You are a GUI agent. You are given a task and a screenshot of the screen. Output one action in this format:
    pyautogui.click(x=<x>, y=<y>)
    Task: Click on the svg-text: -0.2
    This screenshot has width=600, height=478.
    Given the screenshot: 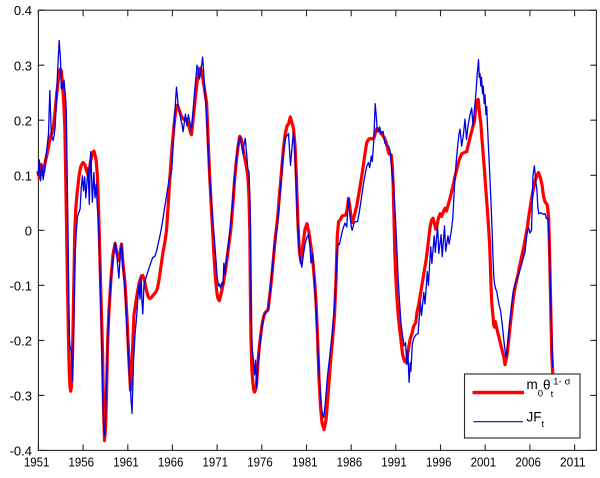 What is the action you would take?
    pyautogui.click(x=21, y=340)
    